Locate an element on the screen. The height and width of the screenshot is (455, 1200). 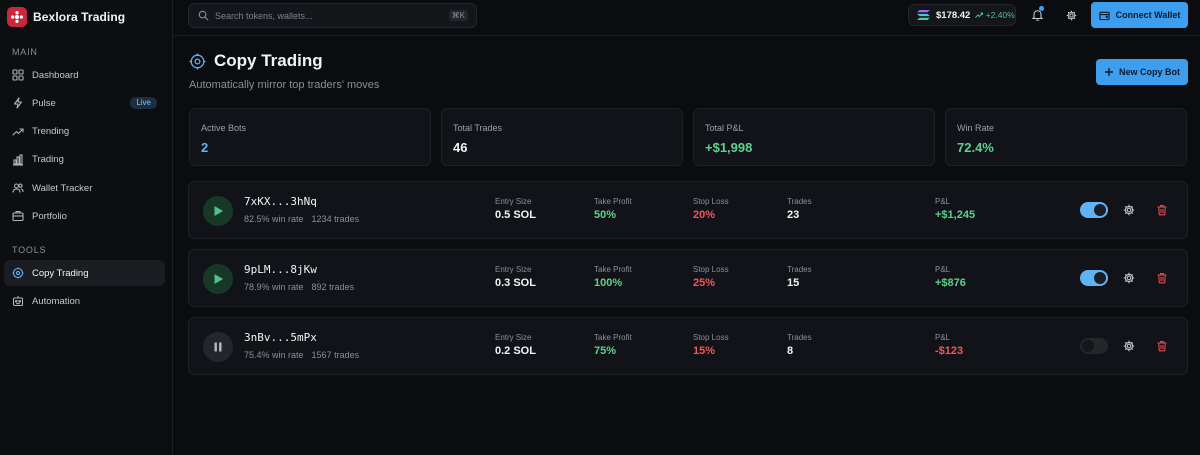
stop-loss-field: Stop Loss 20% is located at coordinates (711, 209).